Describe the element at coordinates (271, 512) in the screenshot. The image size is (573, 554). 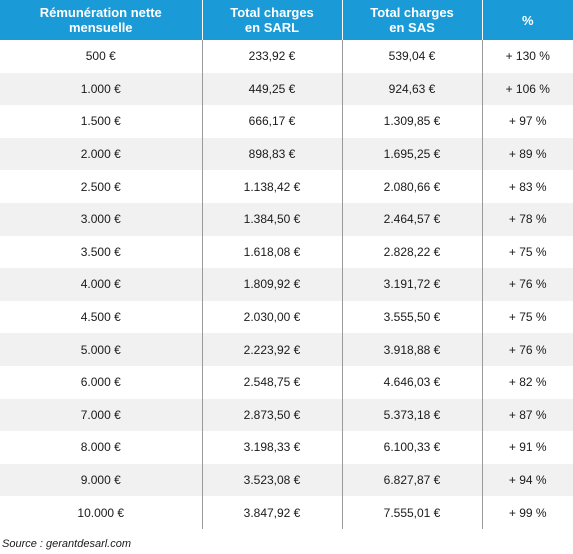
I see `cell-charges-sarl: 3.847,92 €` at that location.